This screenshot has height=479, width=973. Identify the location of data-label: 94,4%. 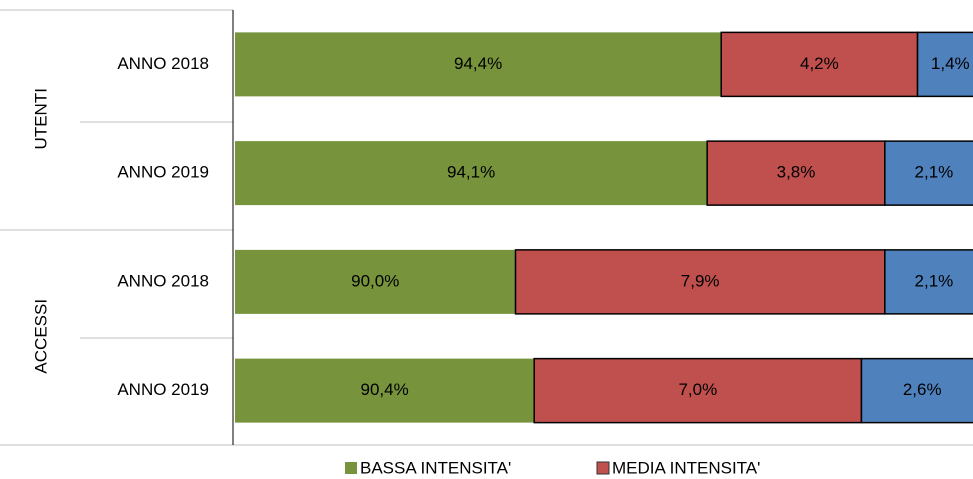
(478, 63).